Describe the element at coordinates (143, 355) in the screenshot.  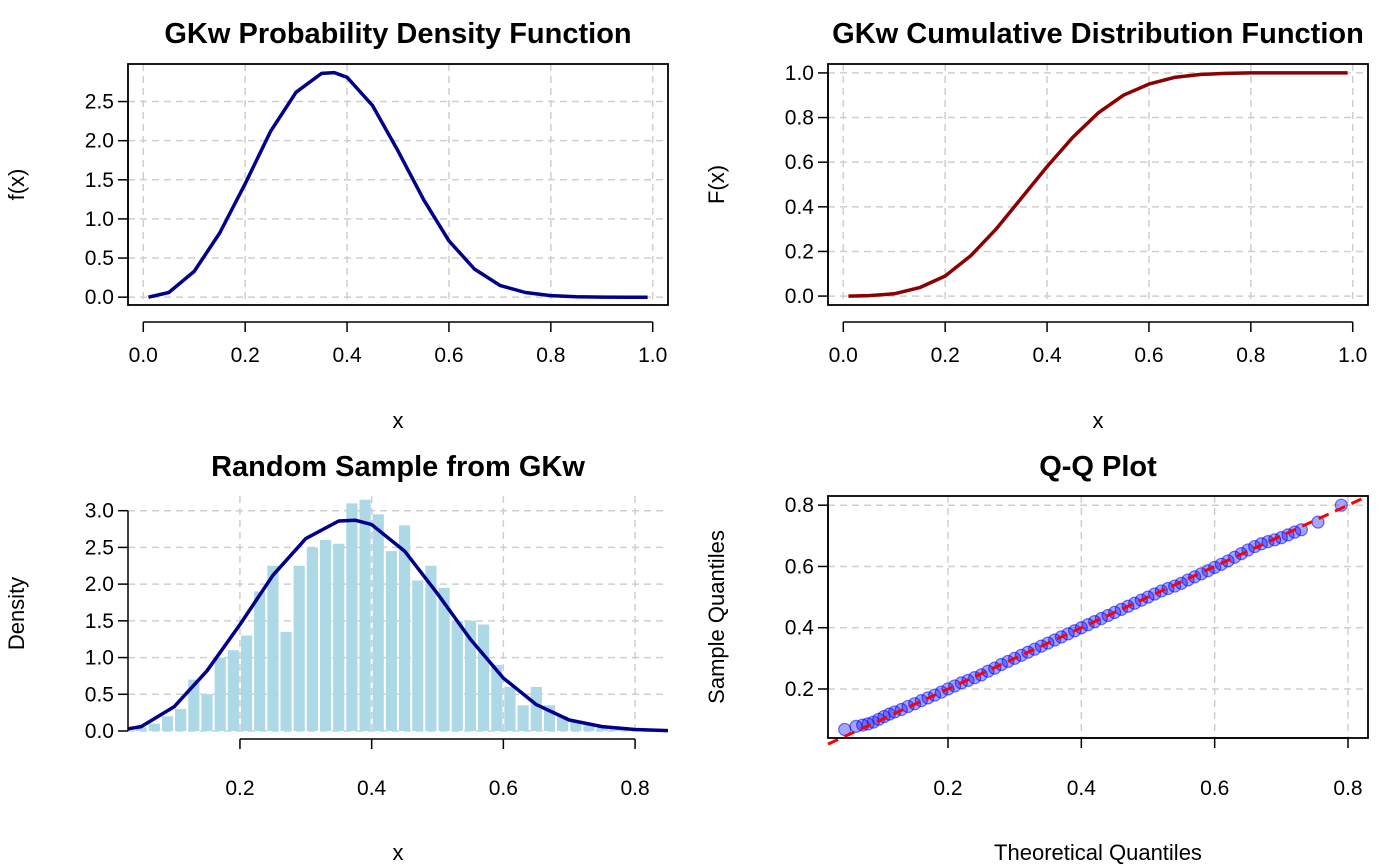
I see `x-tick-label: 0.0` at that location.